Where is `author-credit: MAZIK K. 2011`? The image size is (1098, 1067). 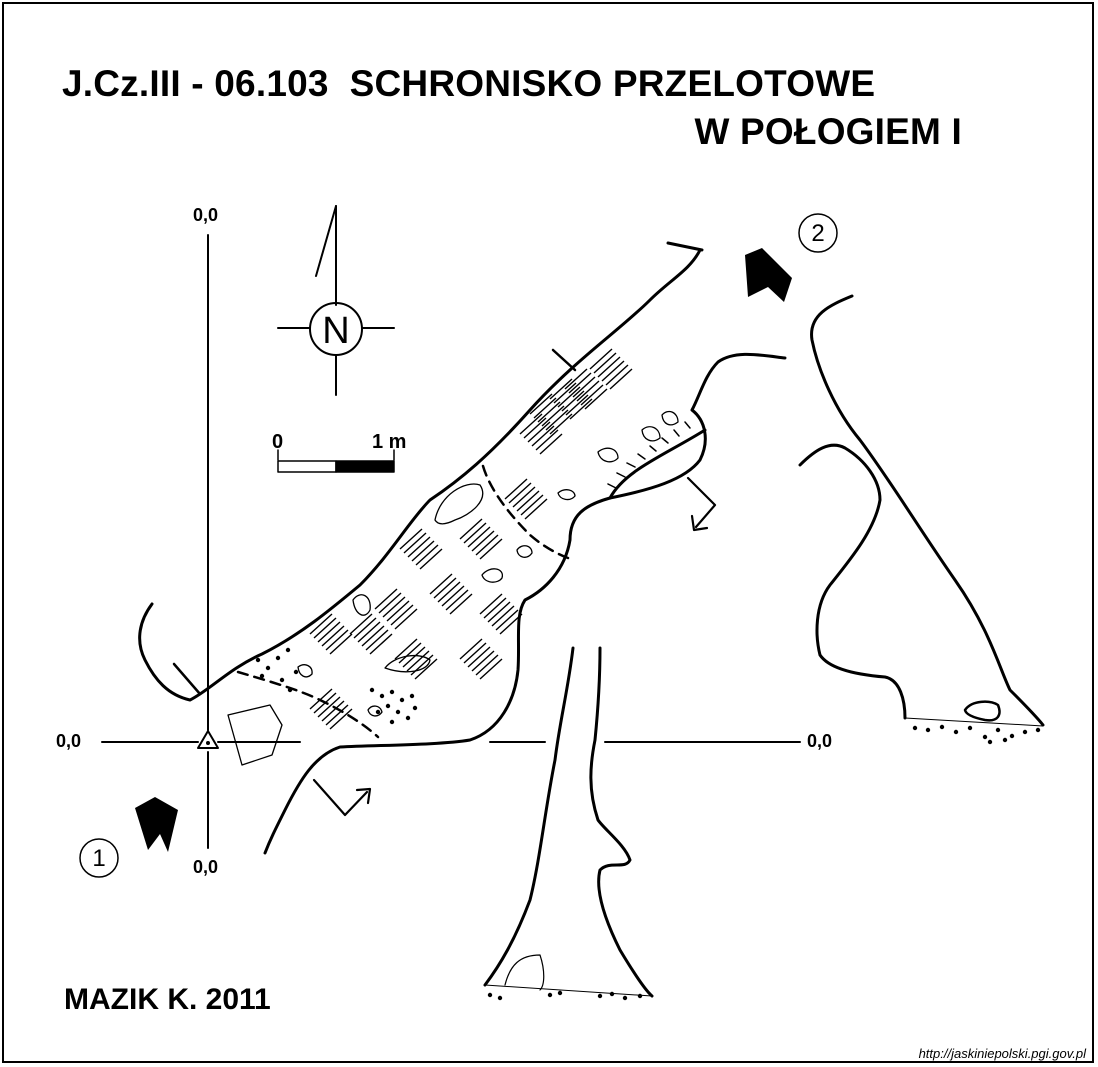 author-credit: MAZIK K. 2011 is located at coordinates (167, 999).